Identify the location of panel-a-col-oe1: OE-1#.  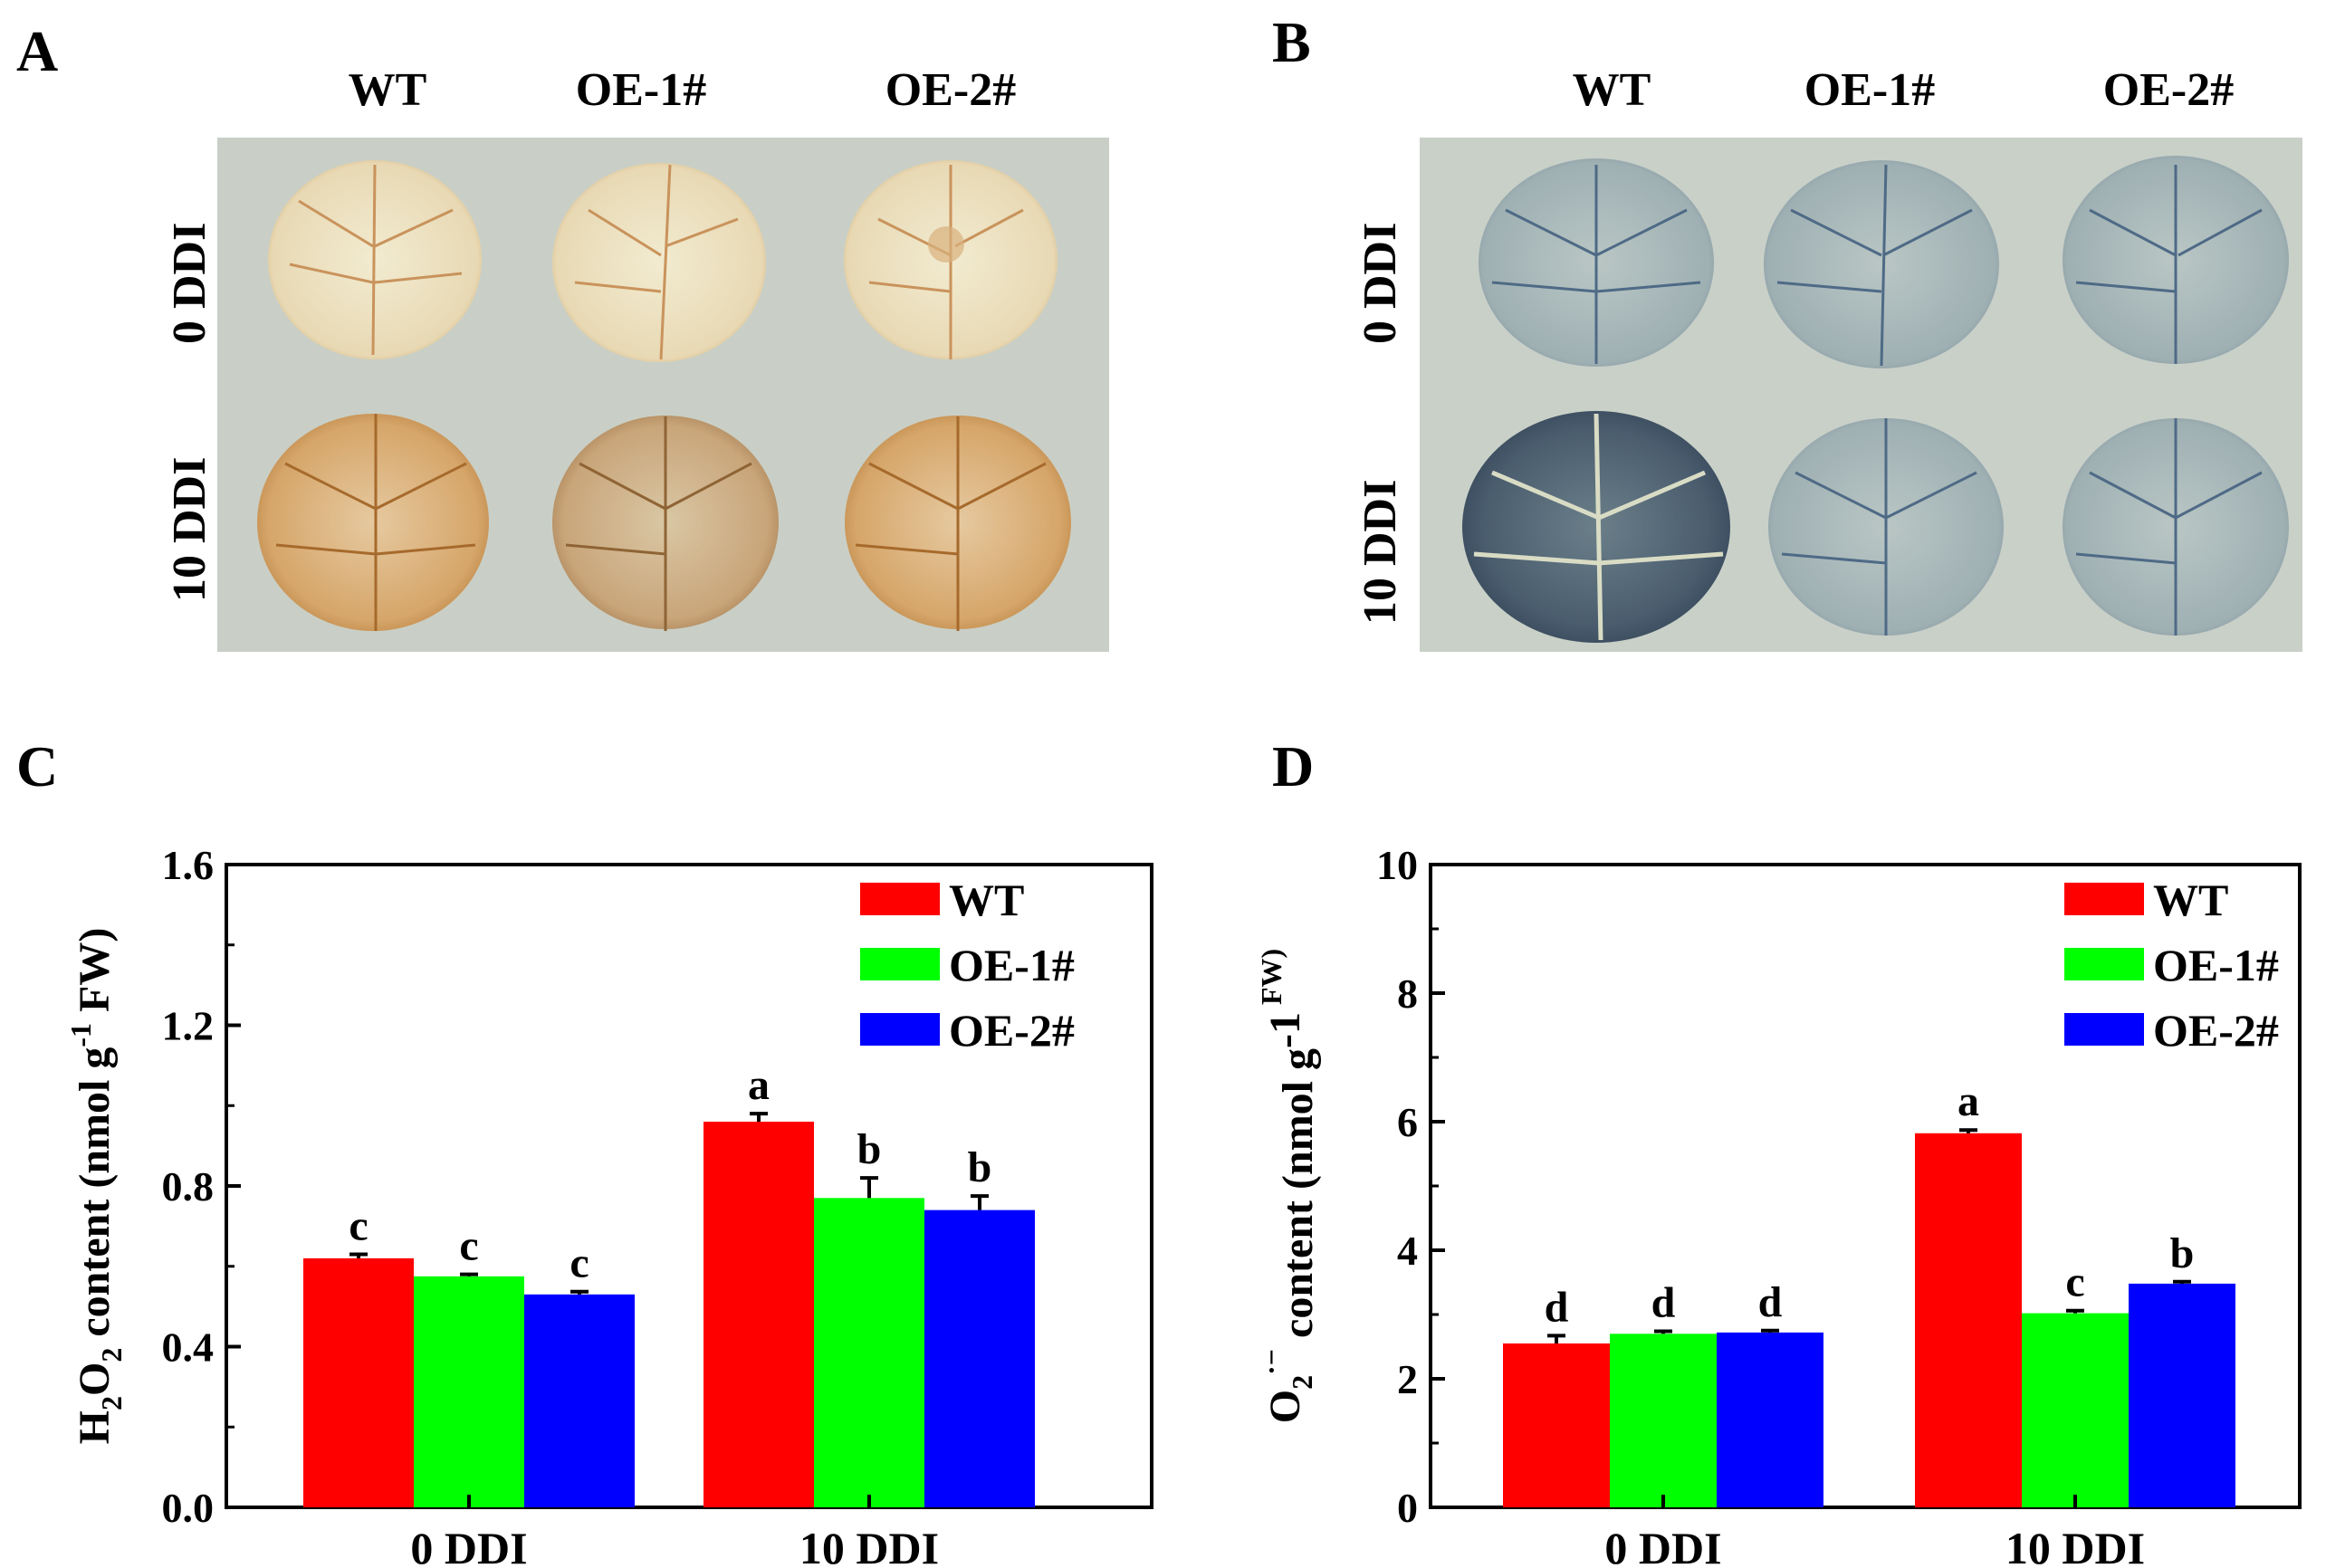
(641, 90).